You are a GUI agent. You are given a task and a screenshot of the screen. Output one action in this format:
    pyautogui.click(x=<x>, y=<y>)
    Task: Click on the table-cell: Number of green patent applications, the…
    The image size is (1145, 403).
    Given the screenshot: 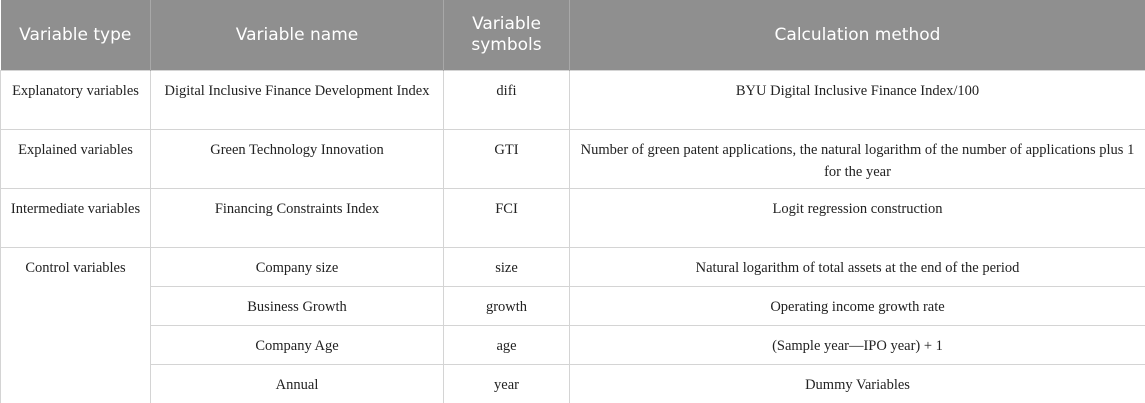 What is the action you would take?
    pyautogui.click(x=857, y=159)
    